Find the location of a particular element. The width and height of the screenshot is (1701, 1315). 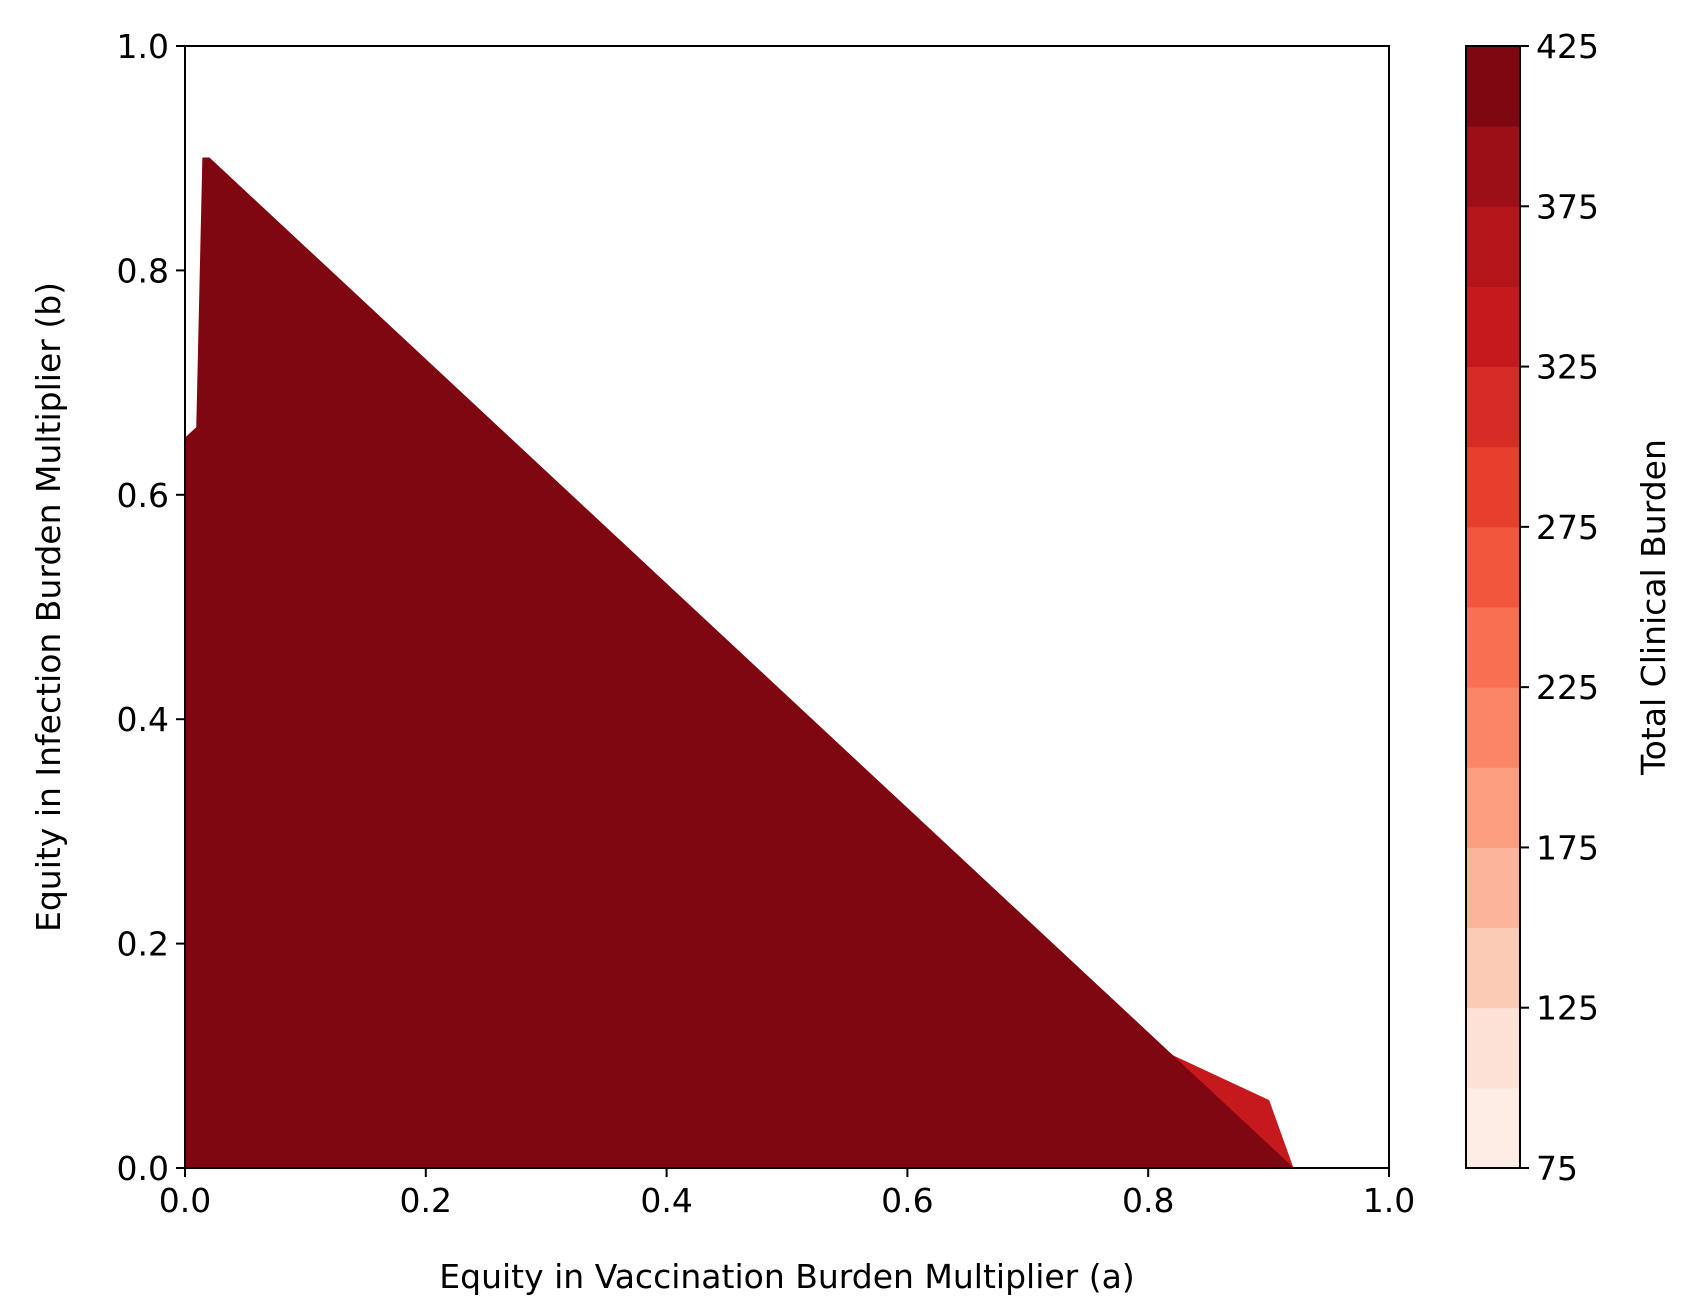

y-axis-ticks: 0.0 0.2 0.4 0.6 0.8 1.0 is located at coordinates (151, 607).